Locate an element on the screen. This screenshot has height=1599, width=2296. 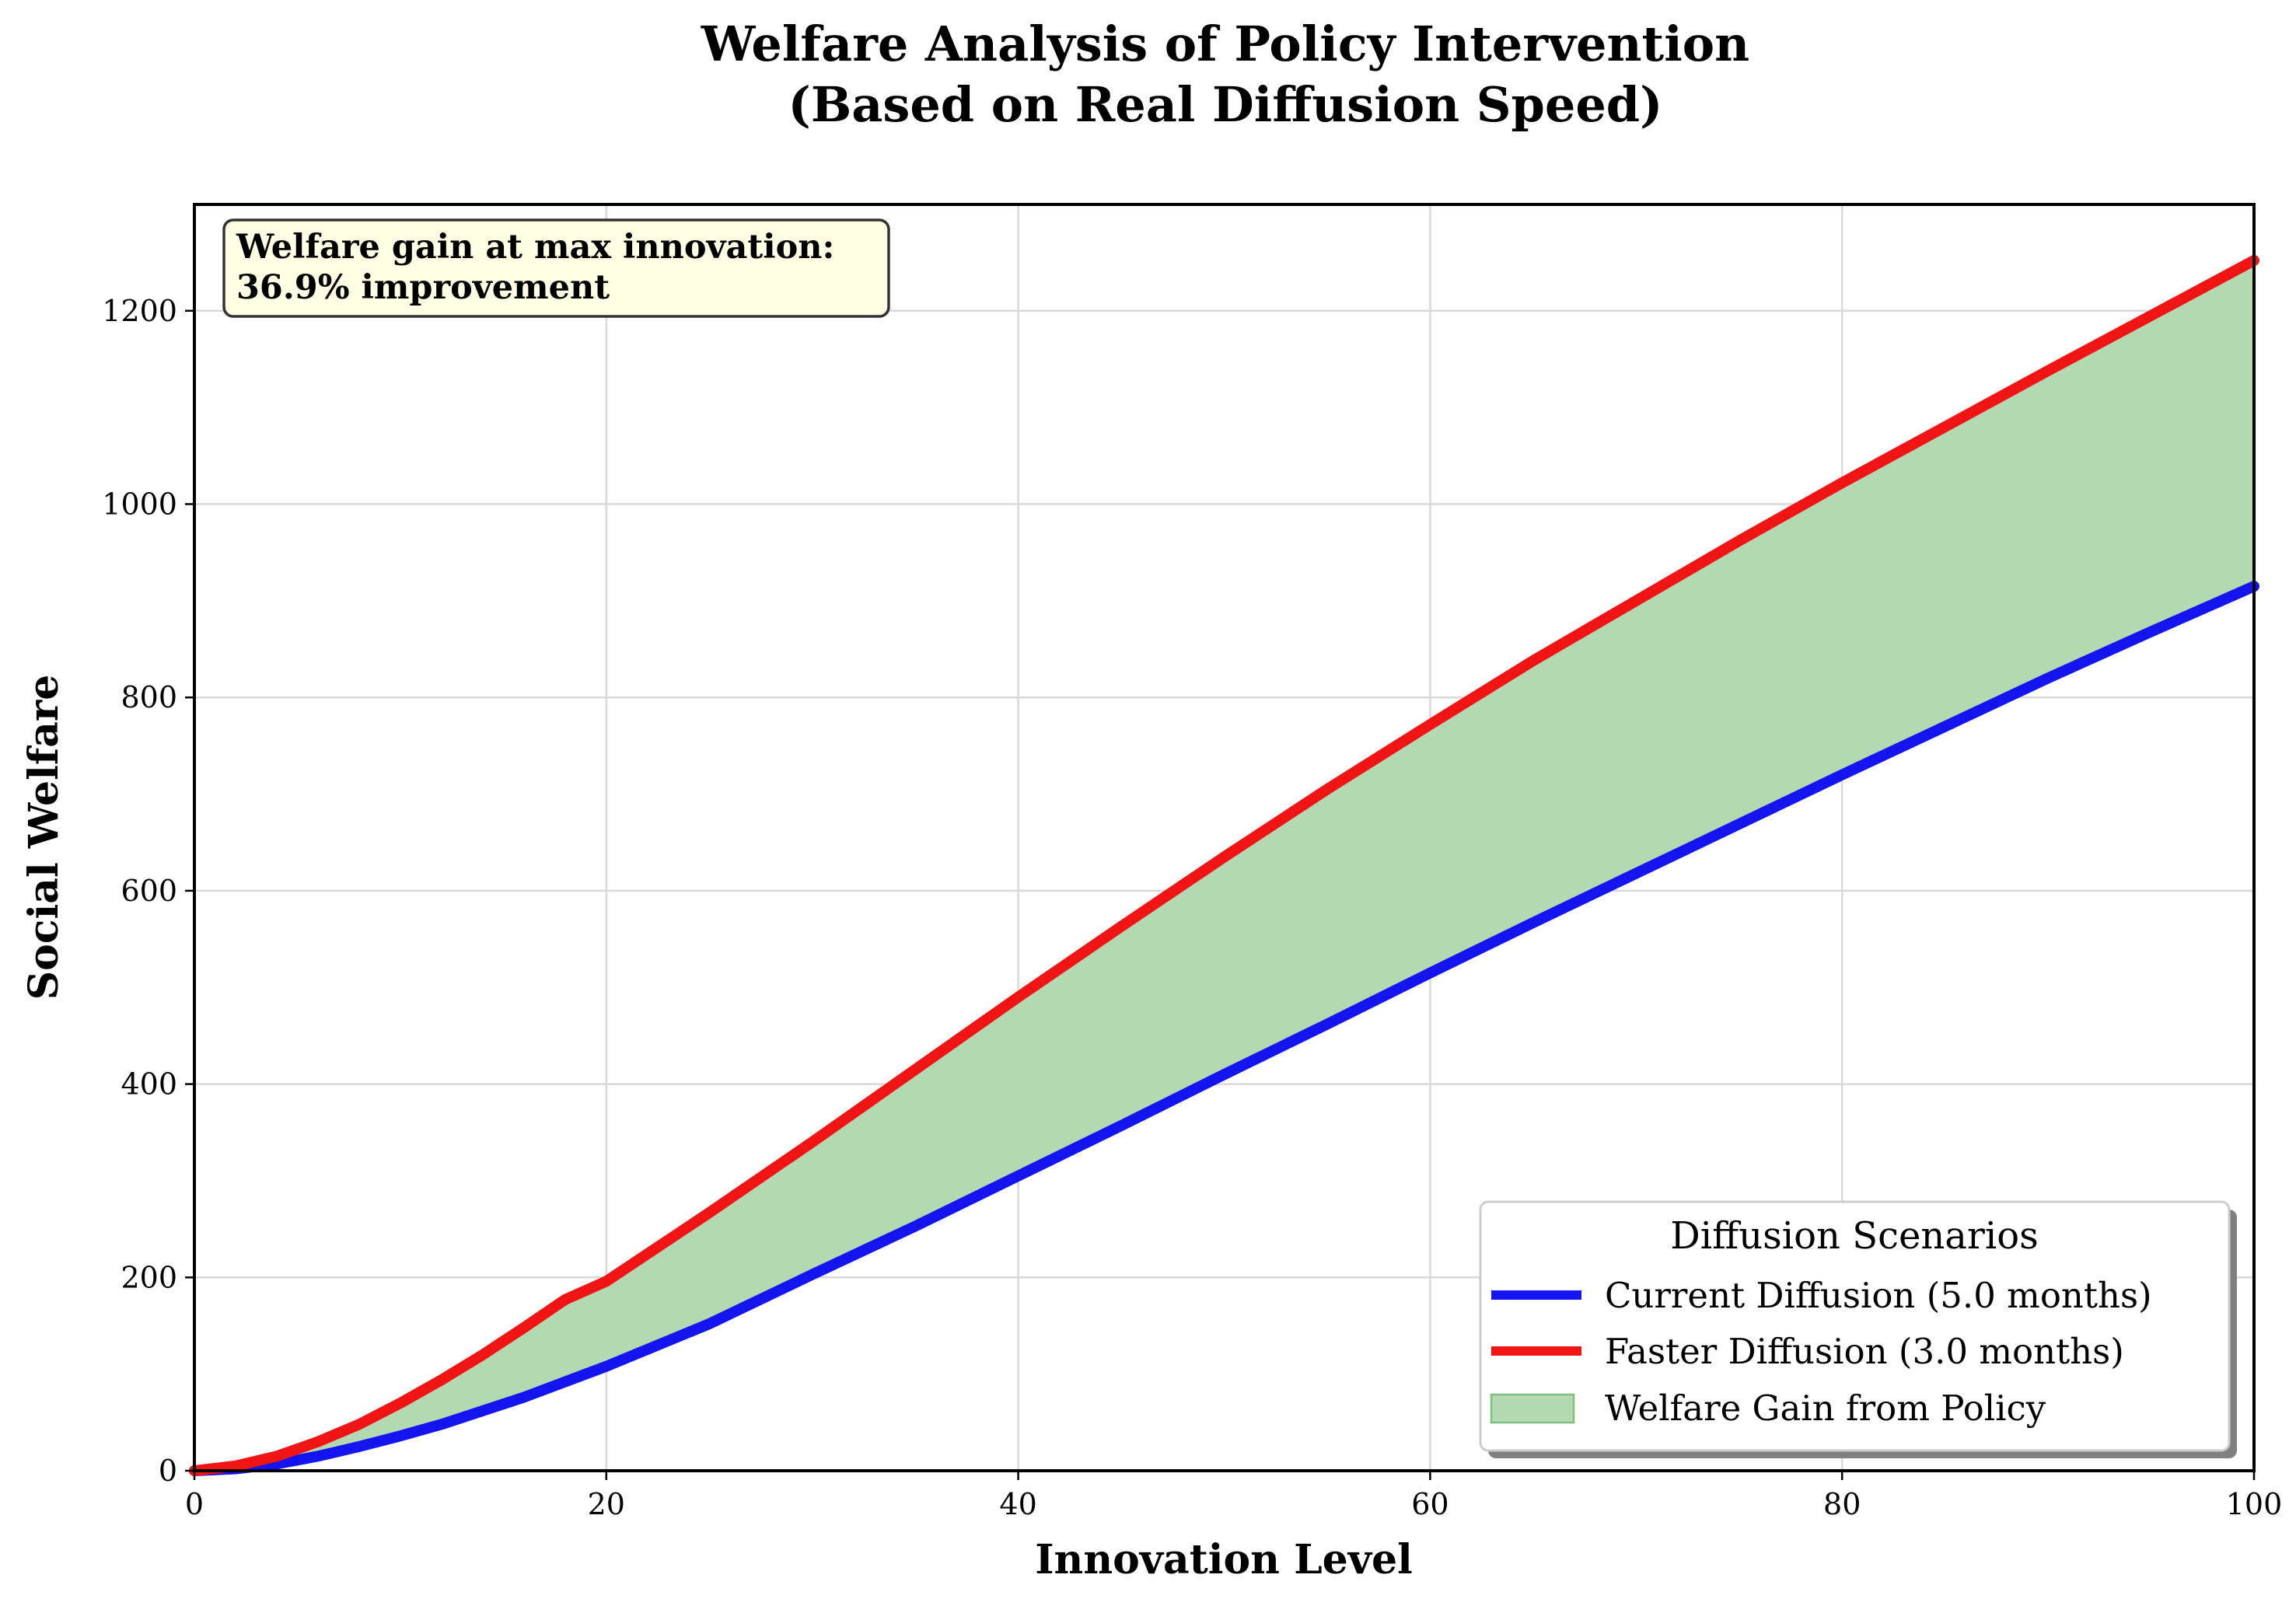
chart-subtitle: (Based on Real Diffusion Speed) is located at coordinates (1225, 104).